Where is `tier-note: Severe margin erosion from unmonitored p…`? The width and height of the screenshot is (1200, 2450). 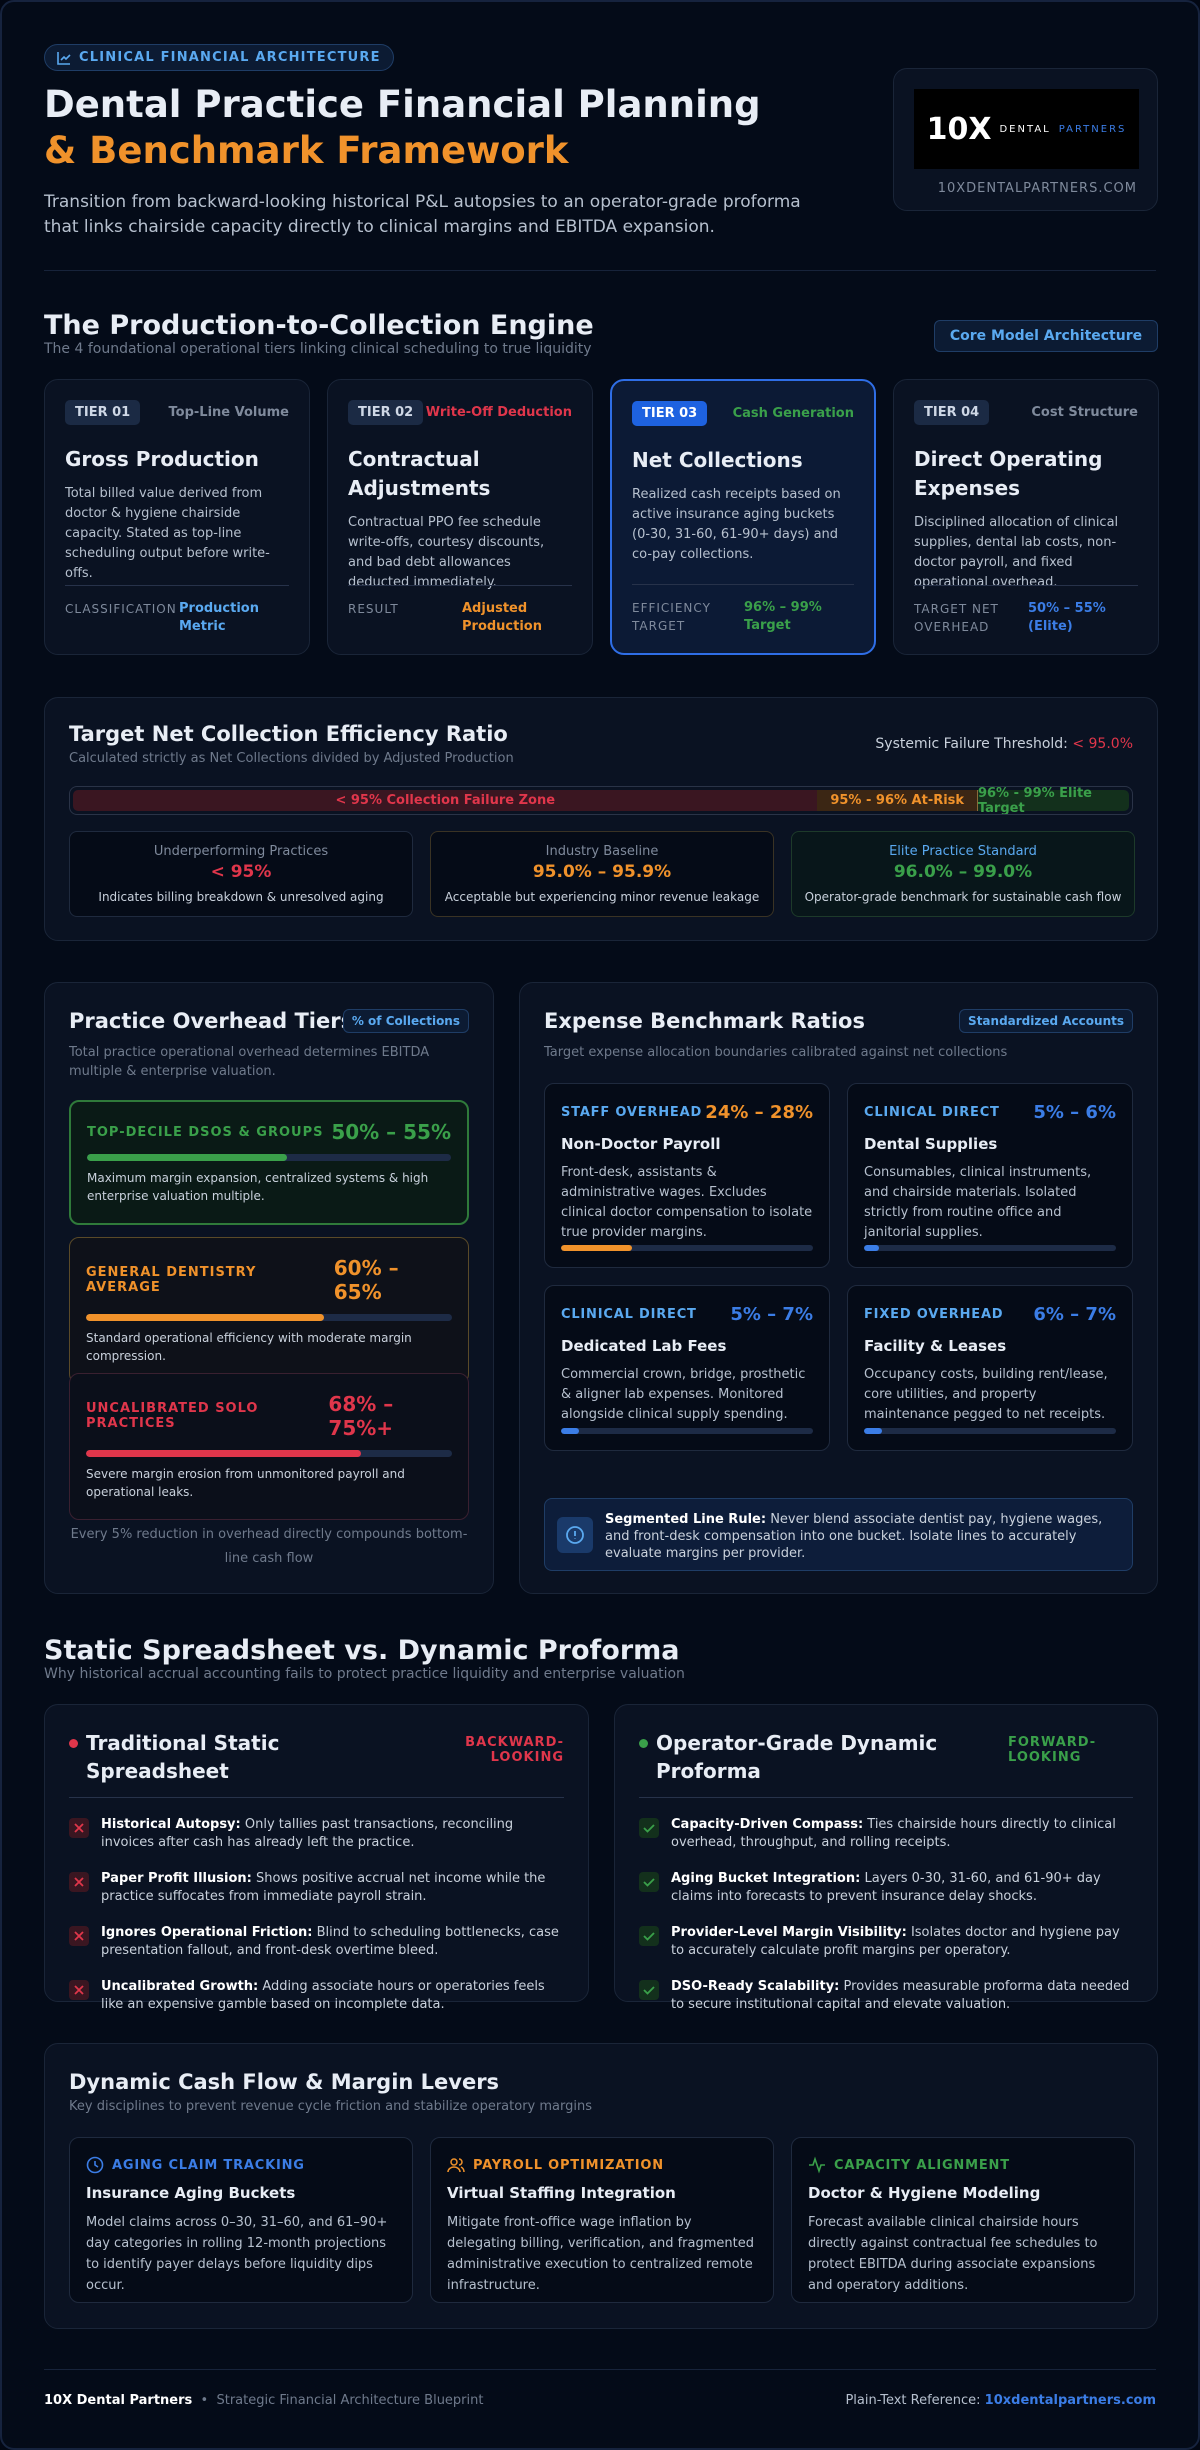
tier-note: Severe margin erosion from unmonitored p… is located at coordinates (245, 1483).